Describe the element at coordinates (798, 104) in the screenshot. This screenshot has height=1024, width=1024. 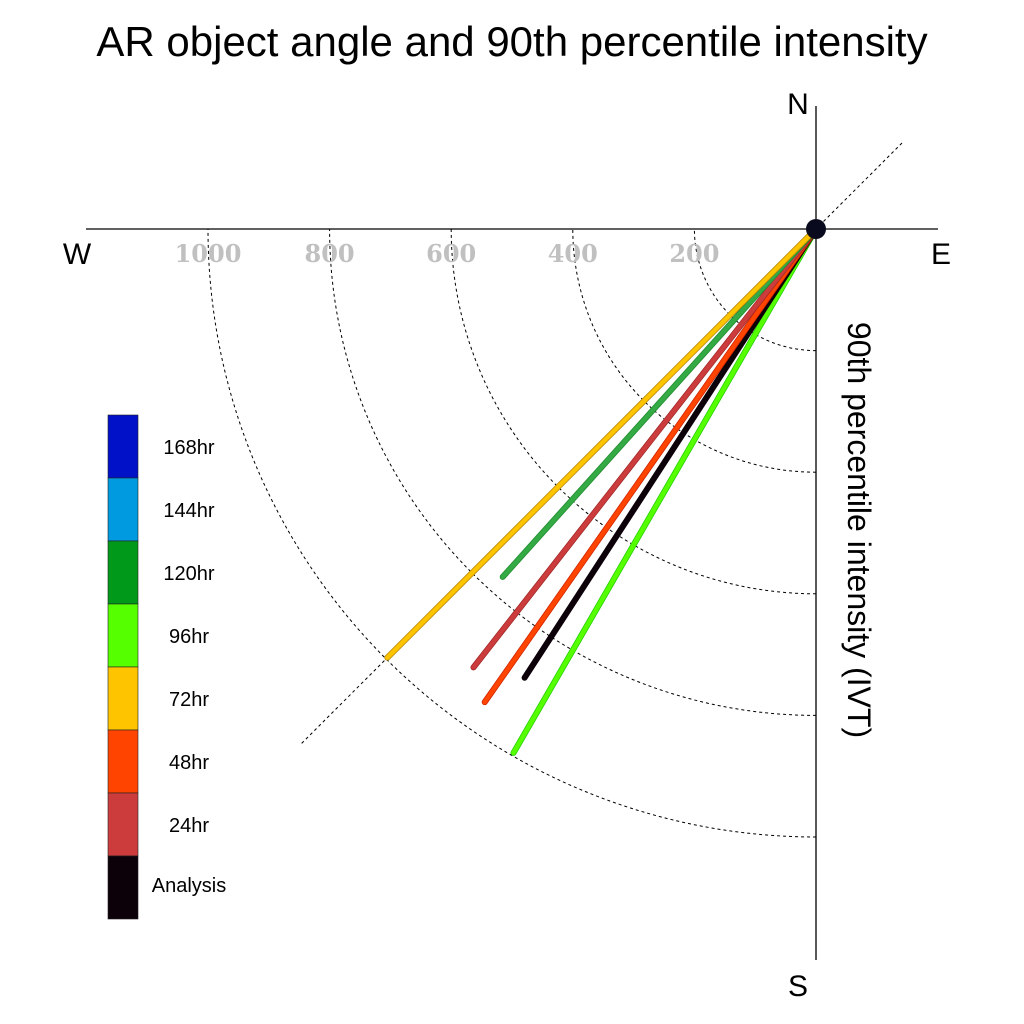
I see `compass-north: N` at that location.